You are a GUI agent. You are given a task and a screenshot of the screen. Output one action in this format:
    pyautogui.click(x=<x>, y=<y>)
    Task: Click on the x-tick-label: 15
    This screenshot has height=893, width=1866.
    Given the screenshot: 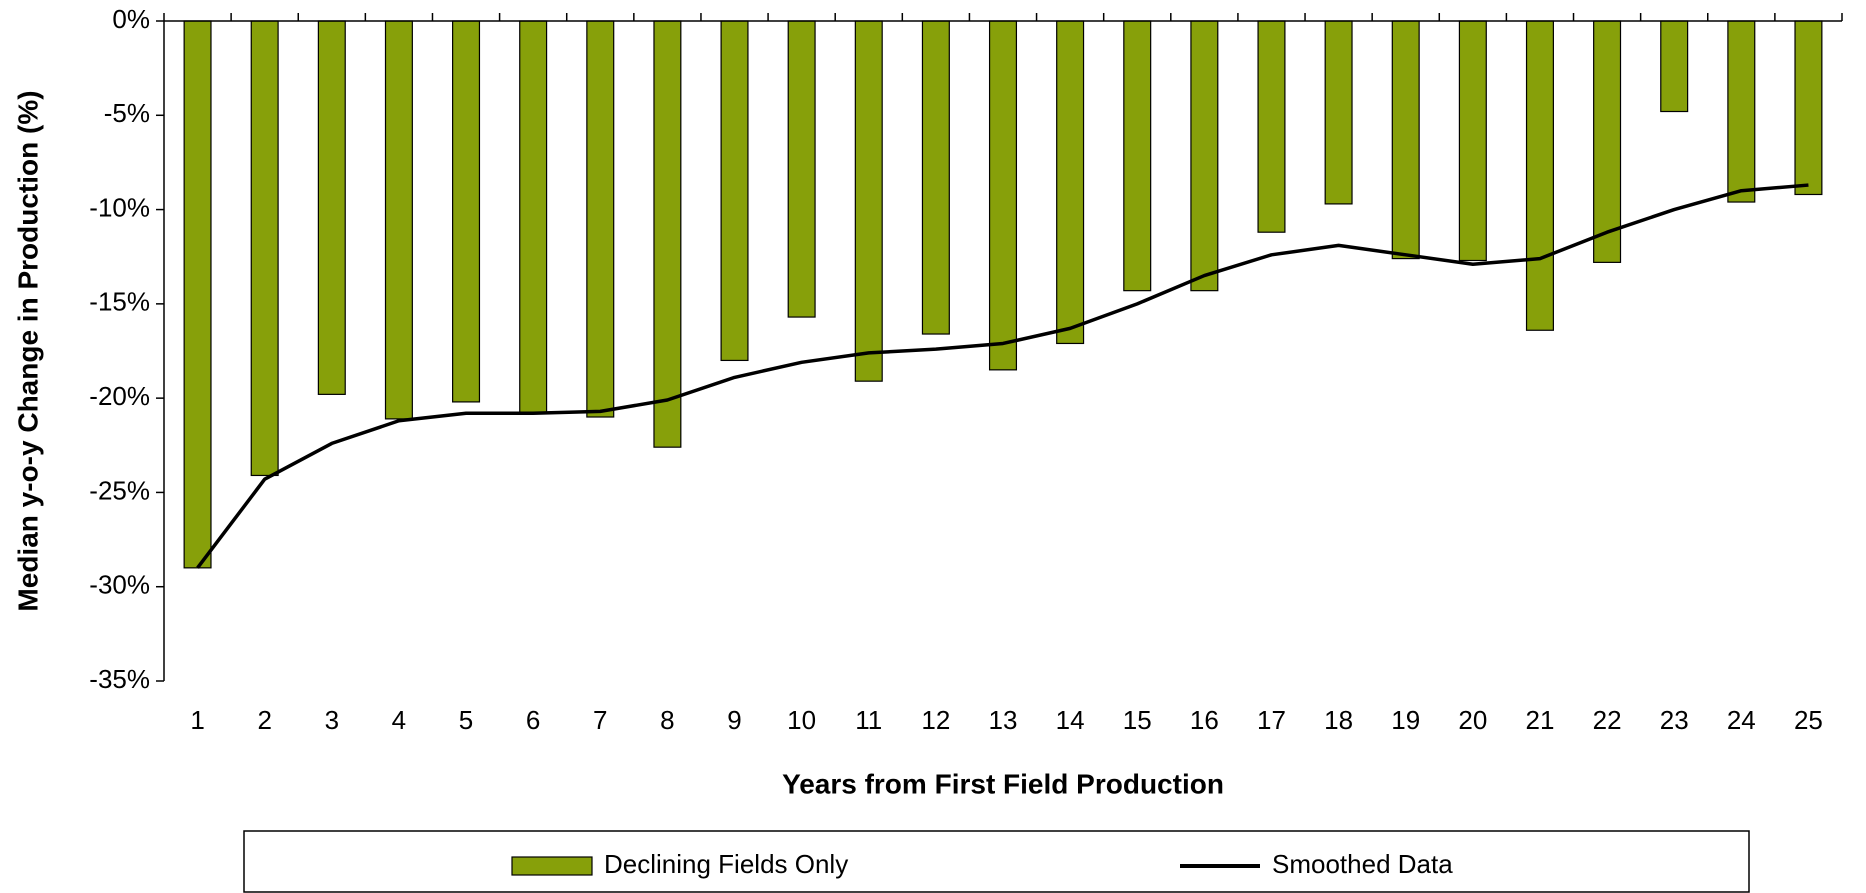 What is the action you would take?
    pyautogui.click(x=1137, y=720)
    